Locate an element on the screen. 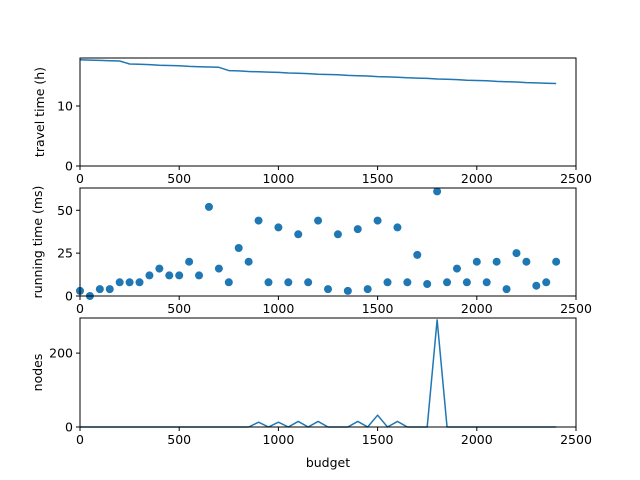 Image resolution: width=640 pixels, height=480 pixels. running-time-y-tick-label: 25 is located at coordinates (65, 253).